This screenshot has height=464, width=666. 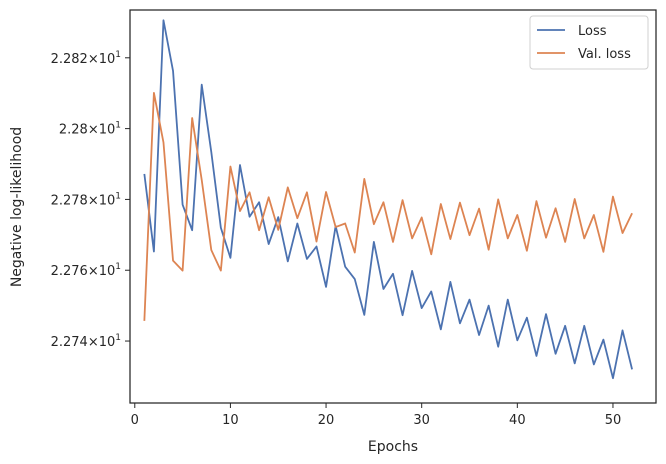 What do you see at coordinates (613, 420) in the screenshot?
I see `x-tick-label: 50` at bounding box center [613, 420].